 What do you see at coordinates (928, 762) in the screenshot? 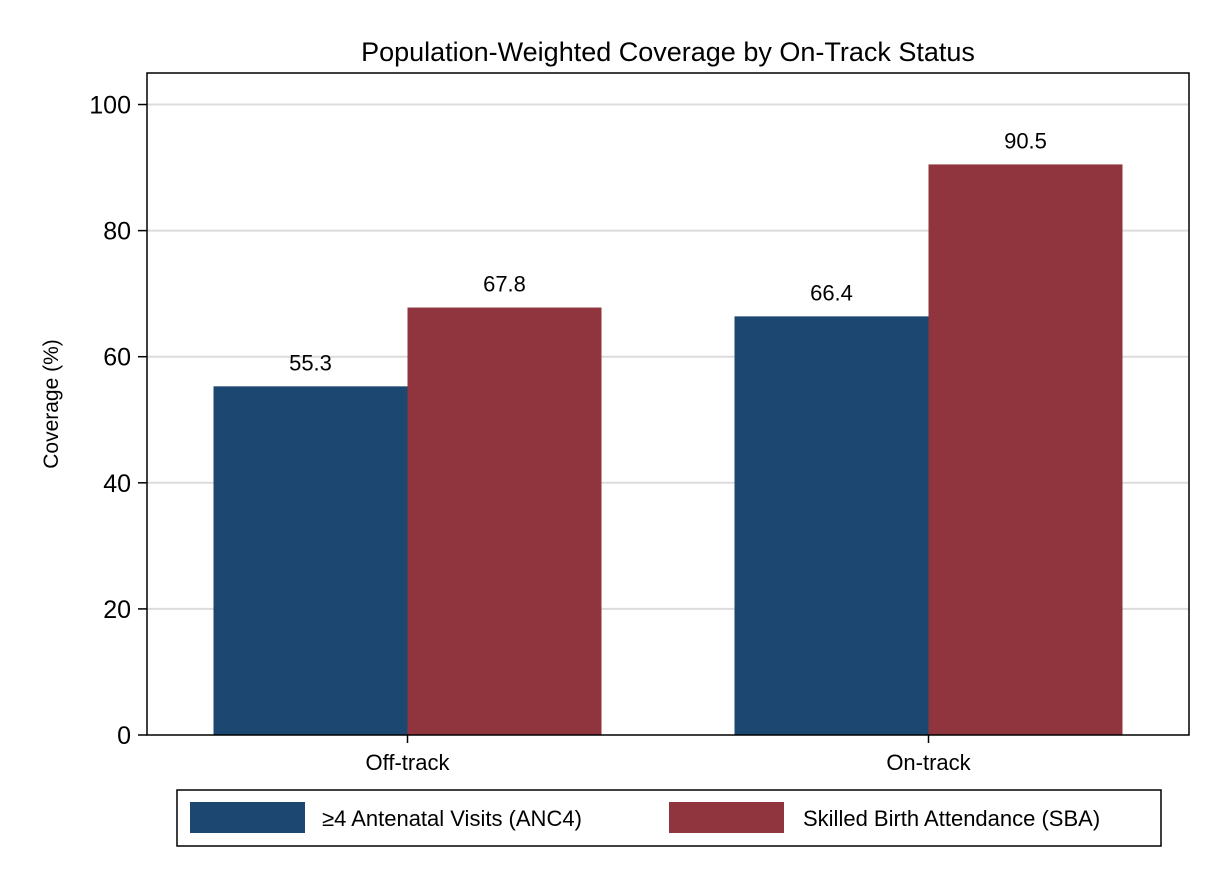
I see `x-category-label: On-track` at bounding box center [928, 762].